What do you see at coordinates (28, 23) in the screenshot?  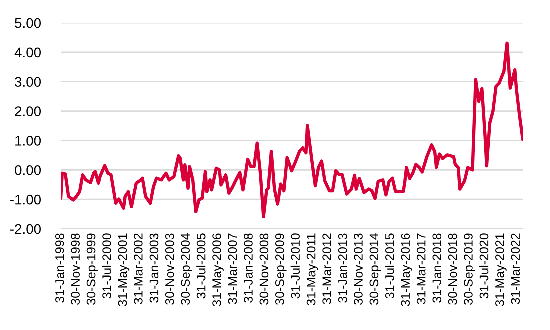 I see `y-tick-label: 5.00` at bounding box center [28, 23].